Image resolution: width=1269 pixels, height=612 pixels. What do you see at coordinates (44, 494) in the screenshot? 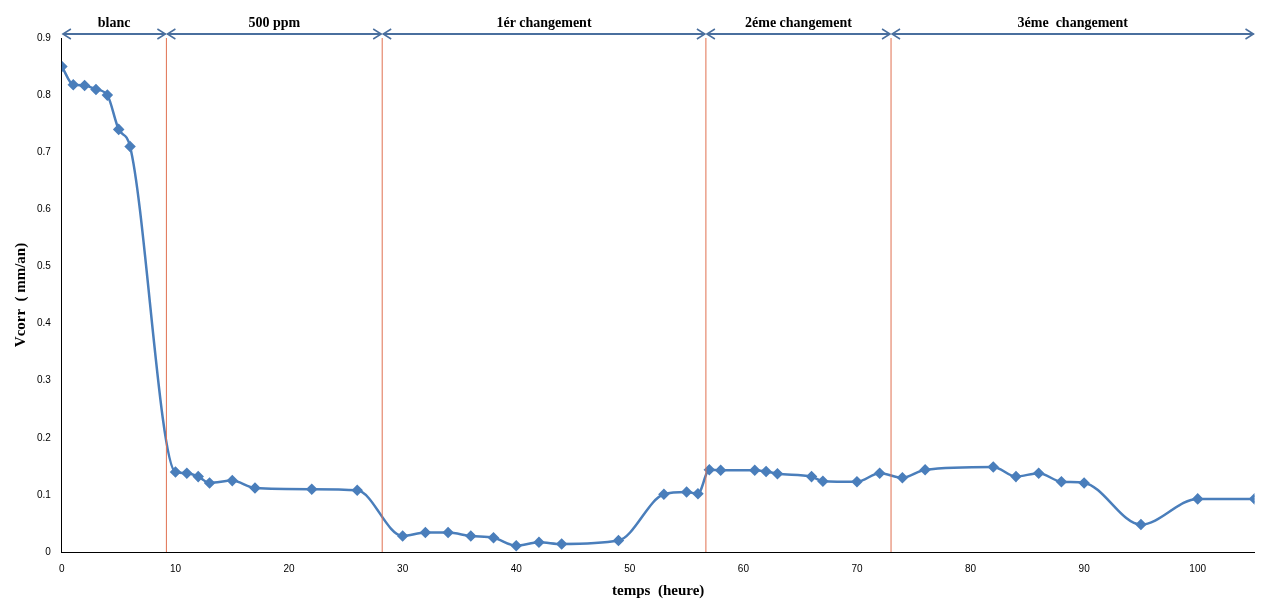
I see `y-tick-label: 0.1` at bounding box center [44, 494].